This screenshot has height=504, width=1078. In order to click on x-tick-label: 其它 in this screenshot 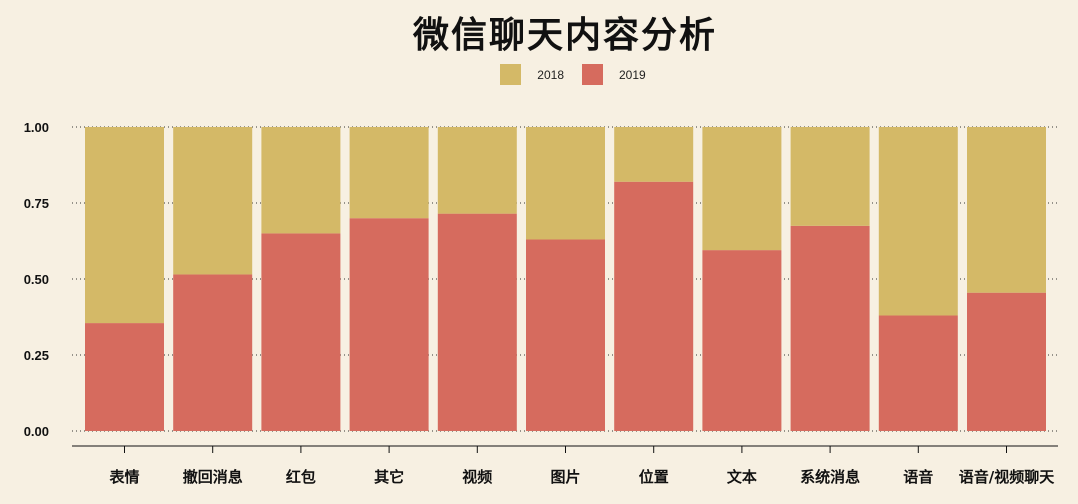, I will do `click(389, 477)`.